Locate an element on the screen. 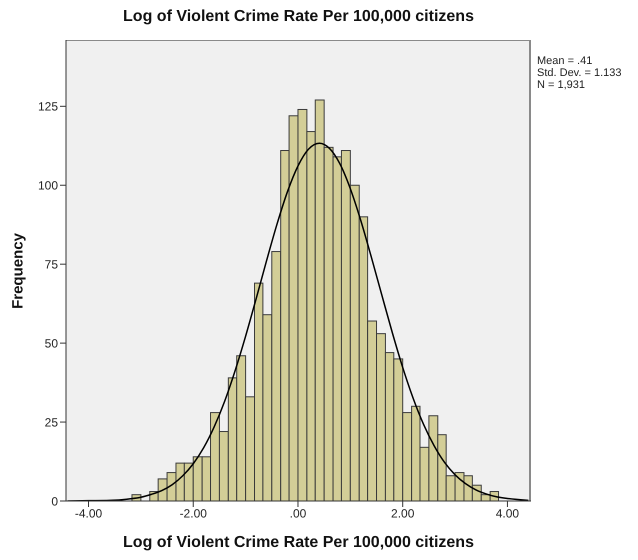 The image size is (638, 560). x-tick-label: -2.00 is located at coordinates (194, 513).